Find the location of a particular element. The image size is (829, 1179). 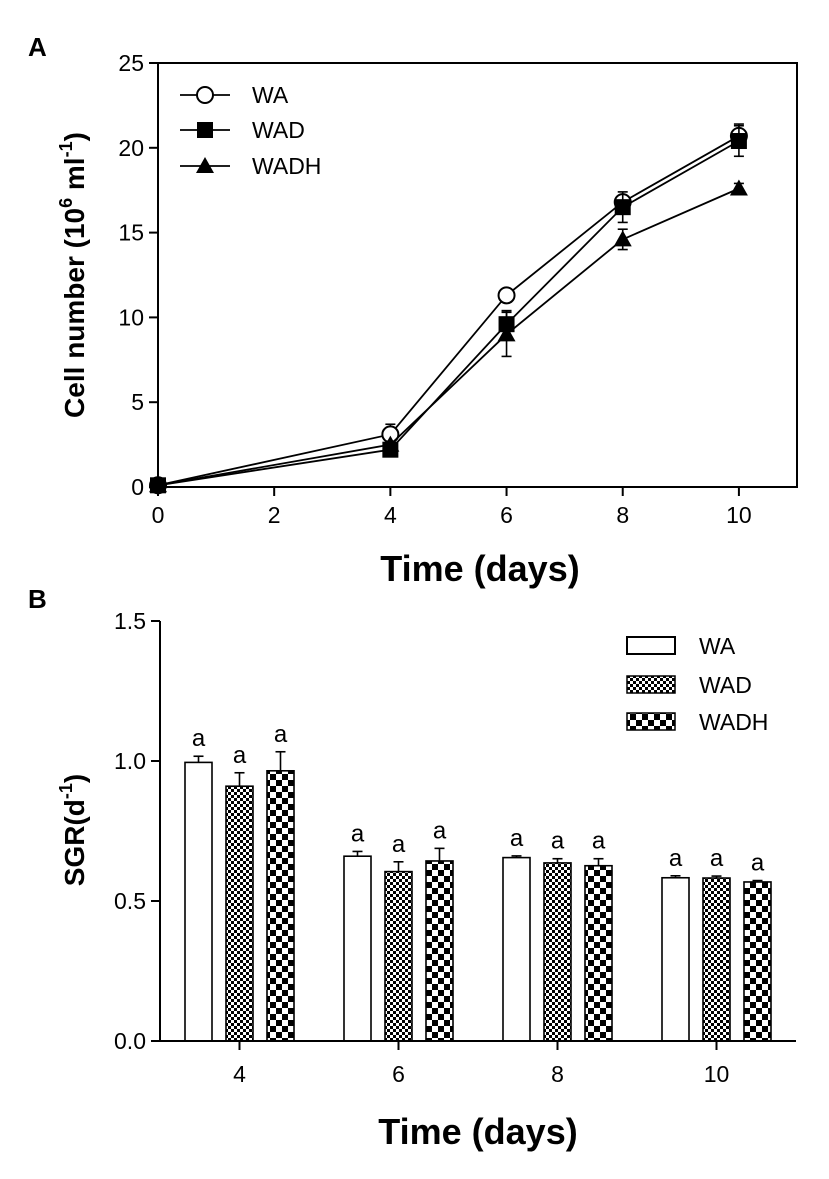

fine-check-swatch-icon is located at coordinates (651, 684).